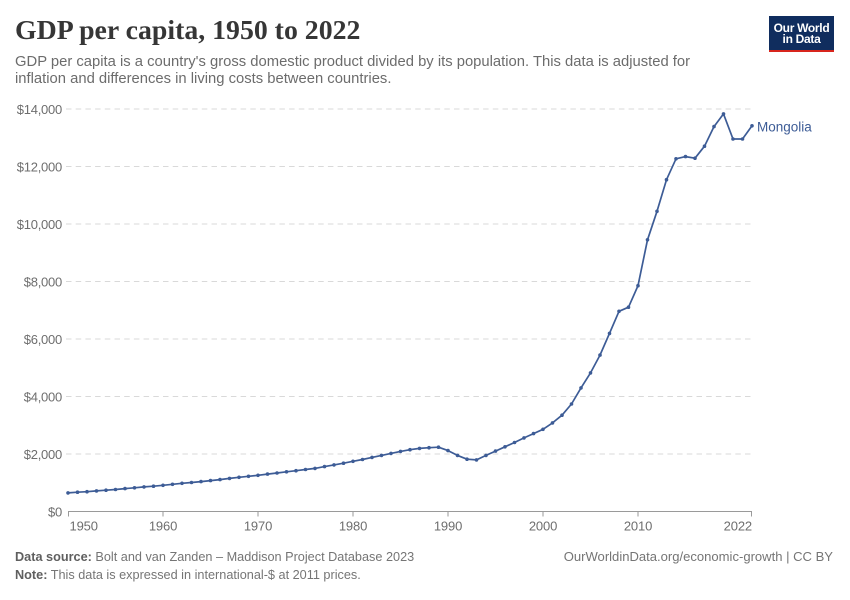  What do you see at coordinates (39, 109) in the screenshot?
I see `svg-text: $14,000` at bounding box center [39, 109].